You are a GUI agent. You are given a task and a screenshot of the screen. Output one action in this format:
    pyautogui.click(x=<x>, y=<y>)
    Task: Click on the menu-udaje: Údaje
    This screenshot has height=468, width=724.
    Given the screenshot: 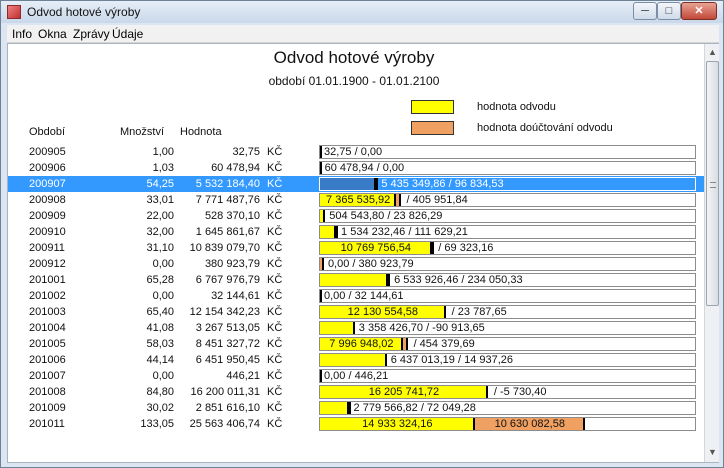 What is the action you would take?
    pyautogui.click(x=128, y=34)
    